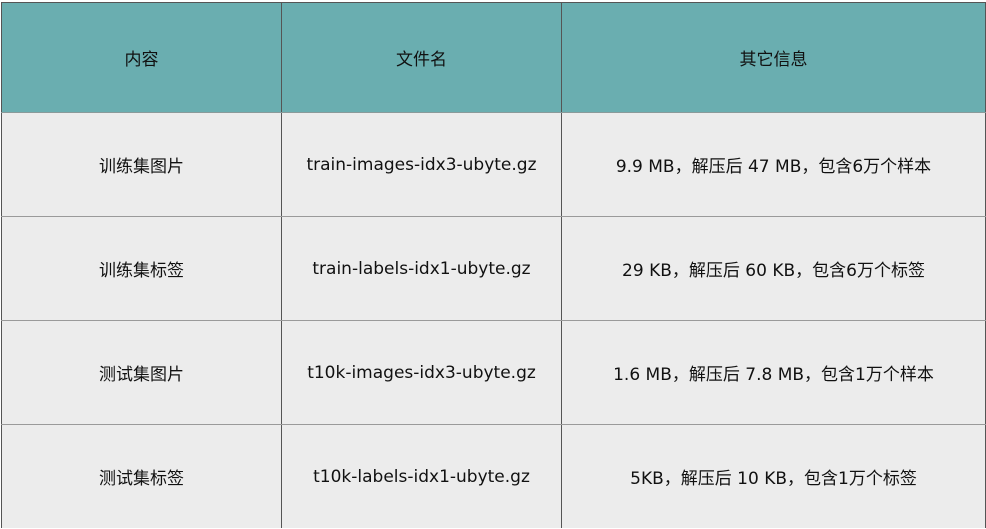 This screenshot has width=986, height=529. I want to click on cell-content: 训练集标签, so click(141, 268).